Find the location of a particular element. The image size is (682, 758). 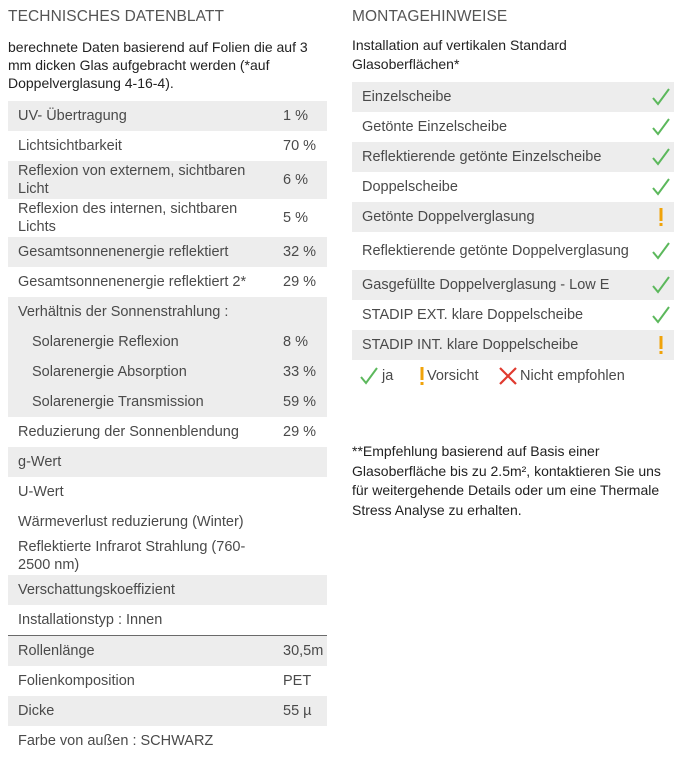

table-row: Rollenlänge 30,5m is located at coordinates (167, 650).